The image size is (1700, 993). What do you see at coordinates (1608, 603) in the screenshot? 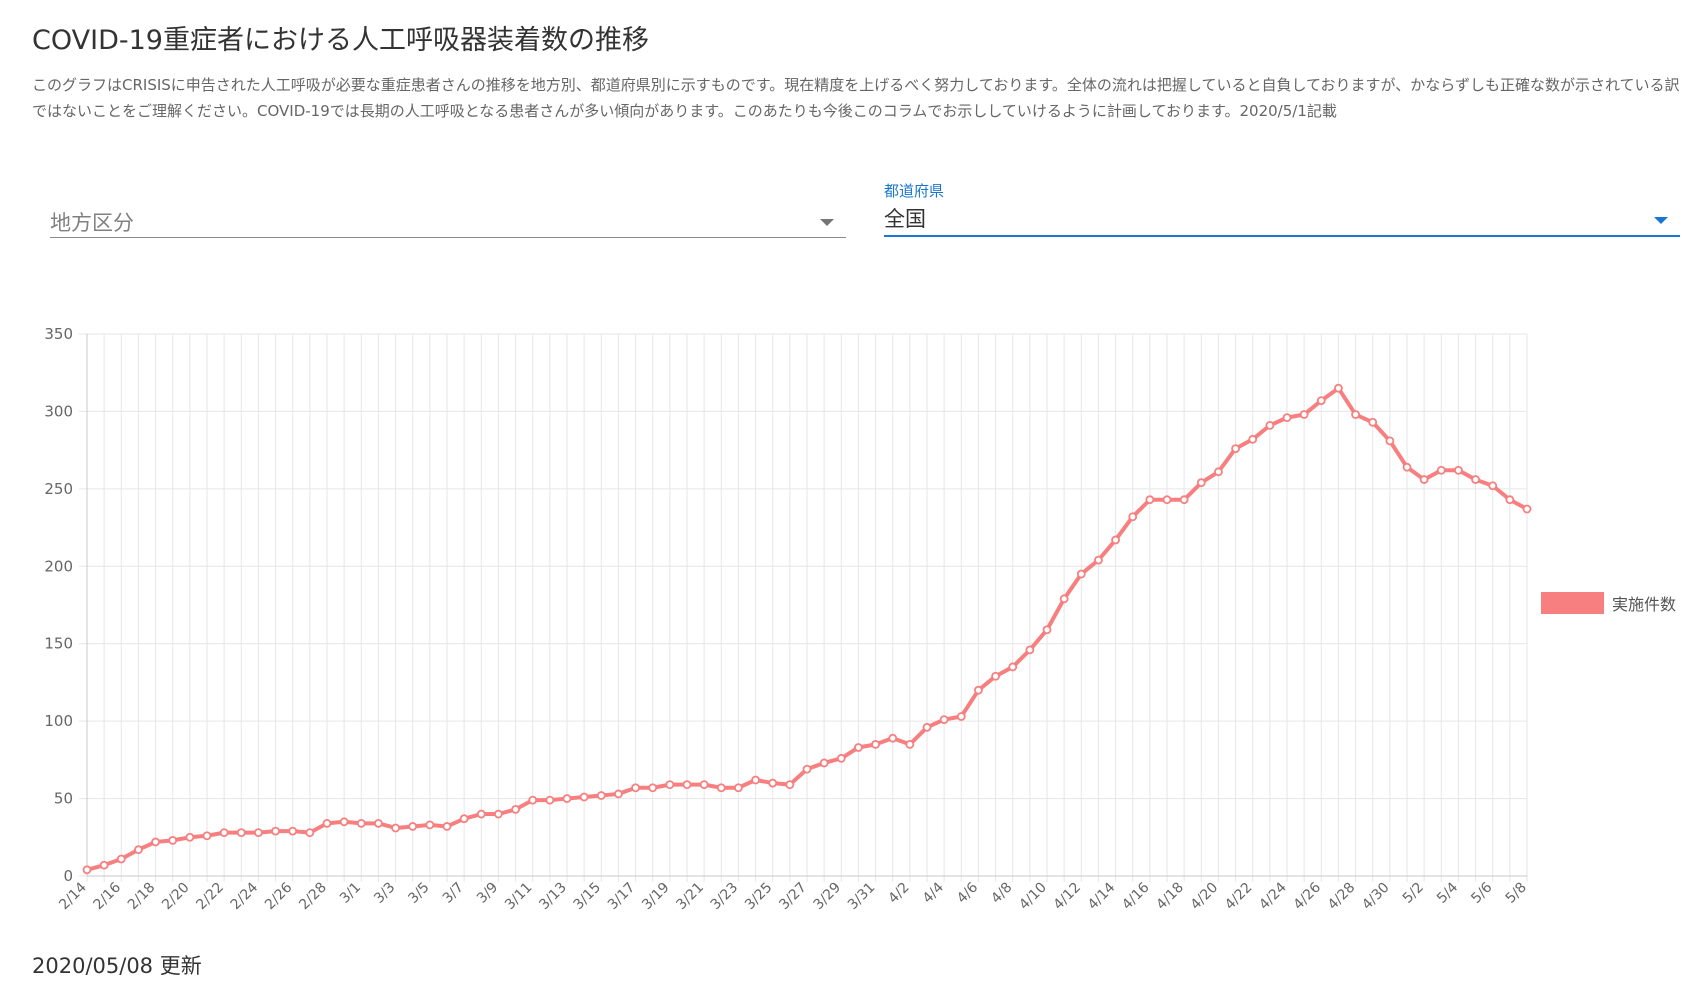
I see `chart-legend: 実施件数` at bounding box center [1608, 603].